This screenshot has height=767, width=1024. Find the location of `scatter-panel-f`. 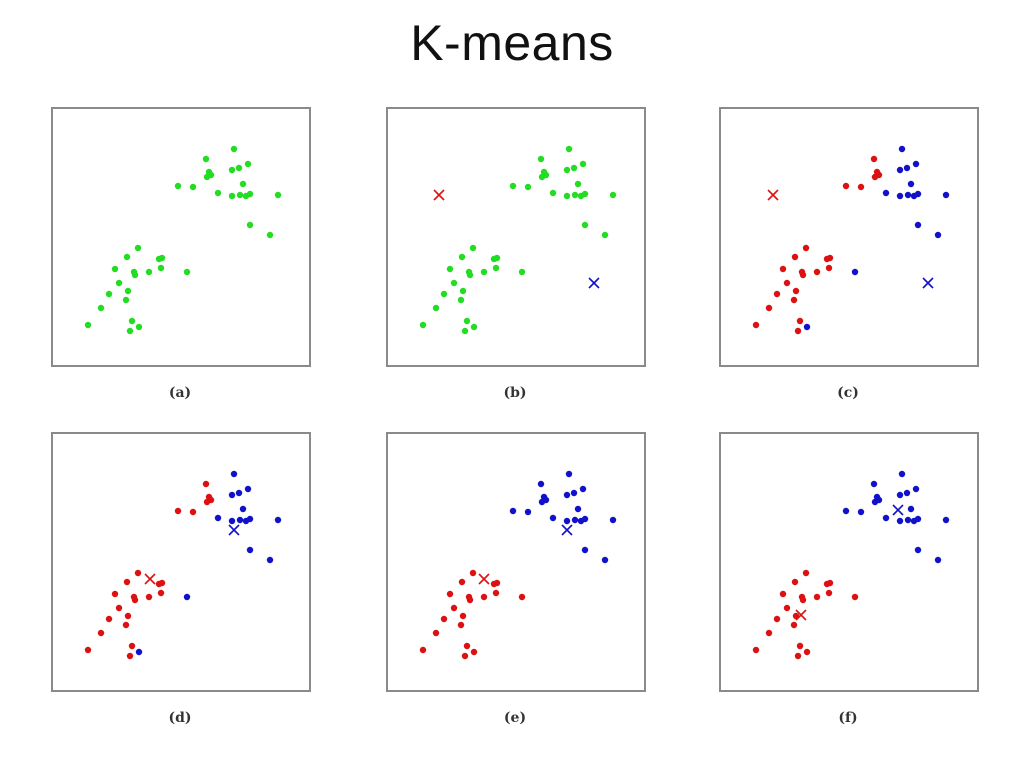

scatter-panel-f is located at coordinates (849, 562).